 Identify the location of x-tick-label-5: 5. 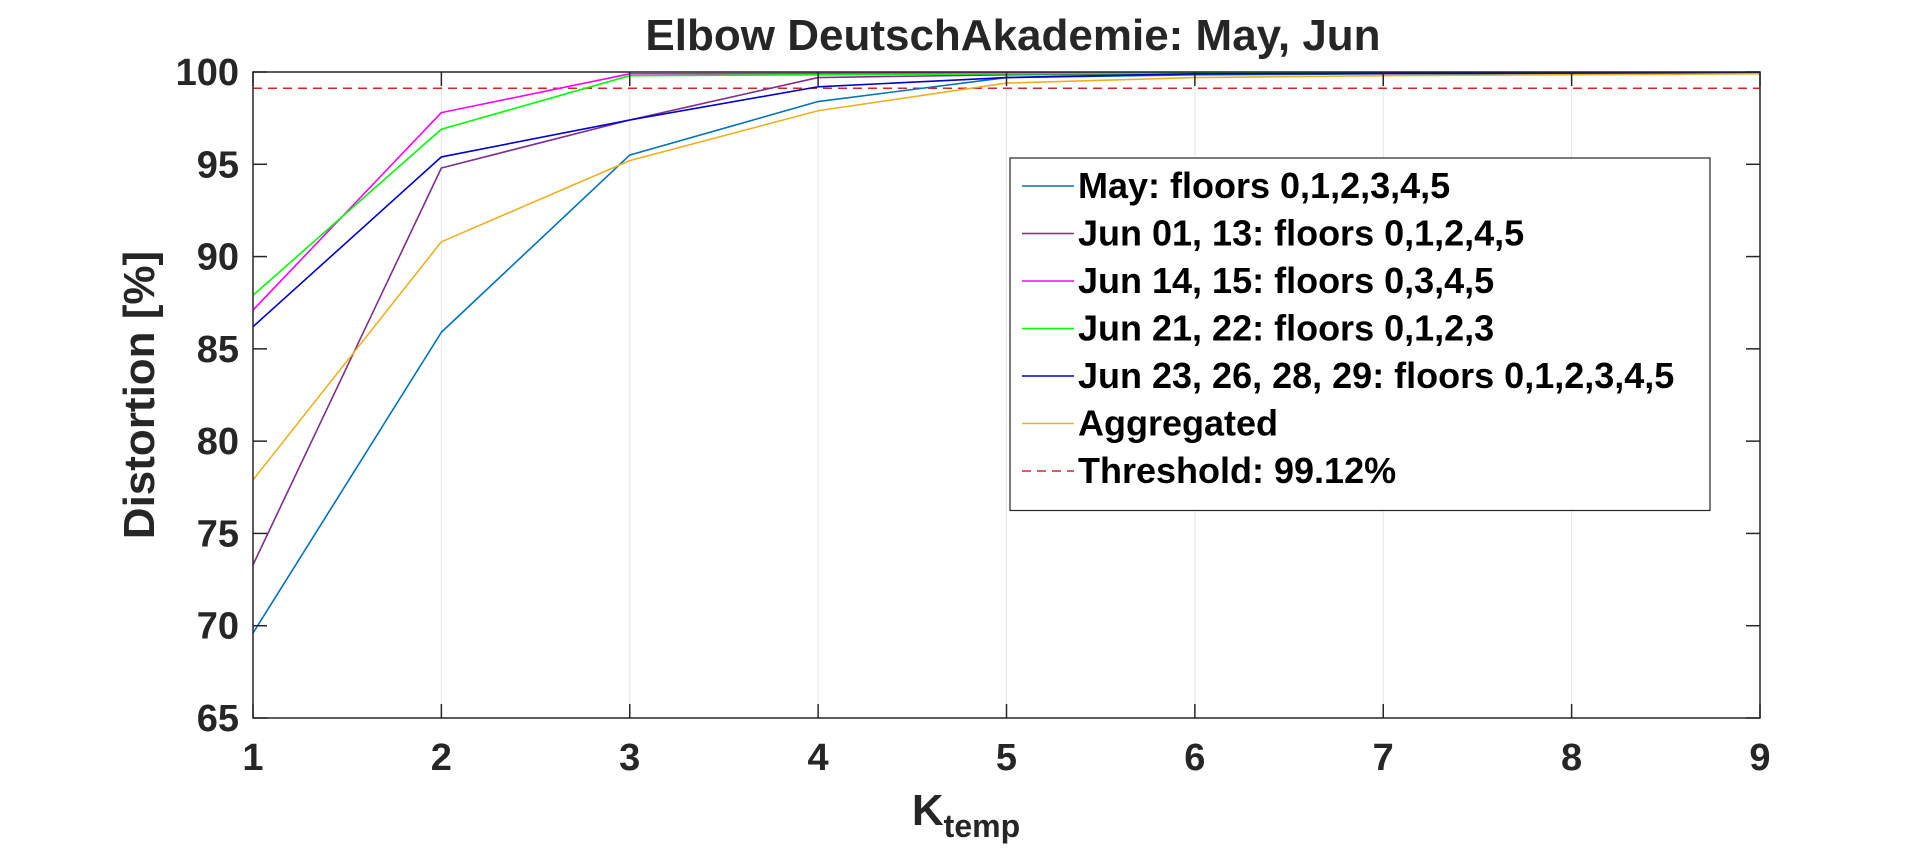
(1006, 758).